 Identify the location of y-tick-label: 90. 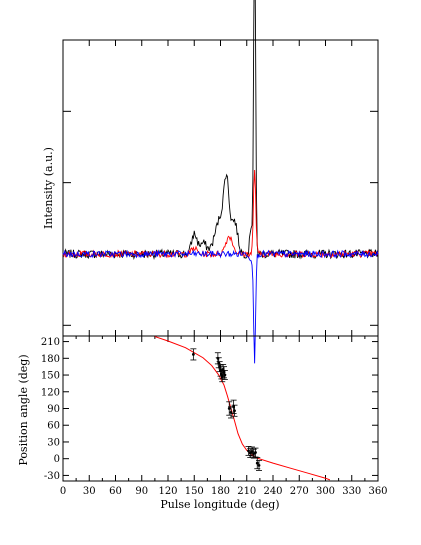
(53, 409).